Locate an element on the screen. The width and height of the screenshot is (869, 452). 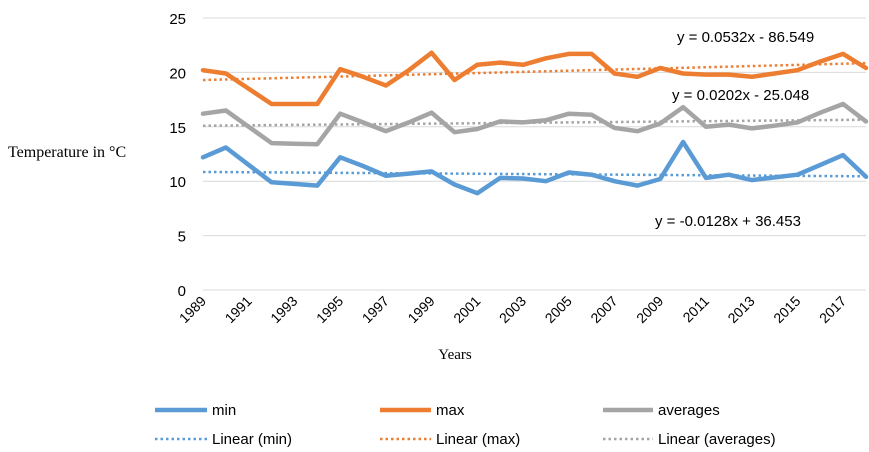
x-tick-label: 2007 is located at coordinates (603, 309).